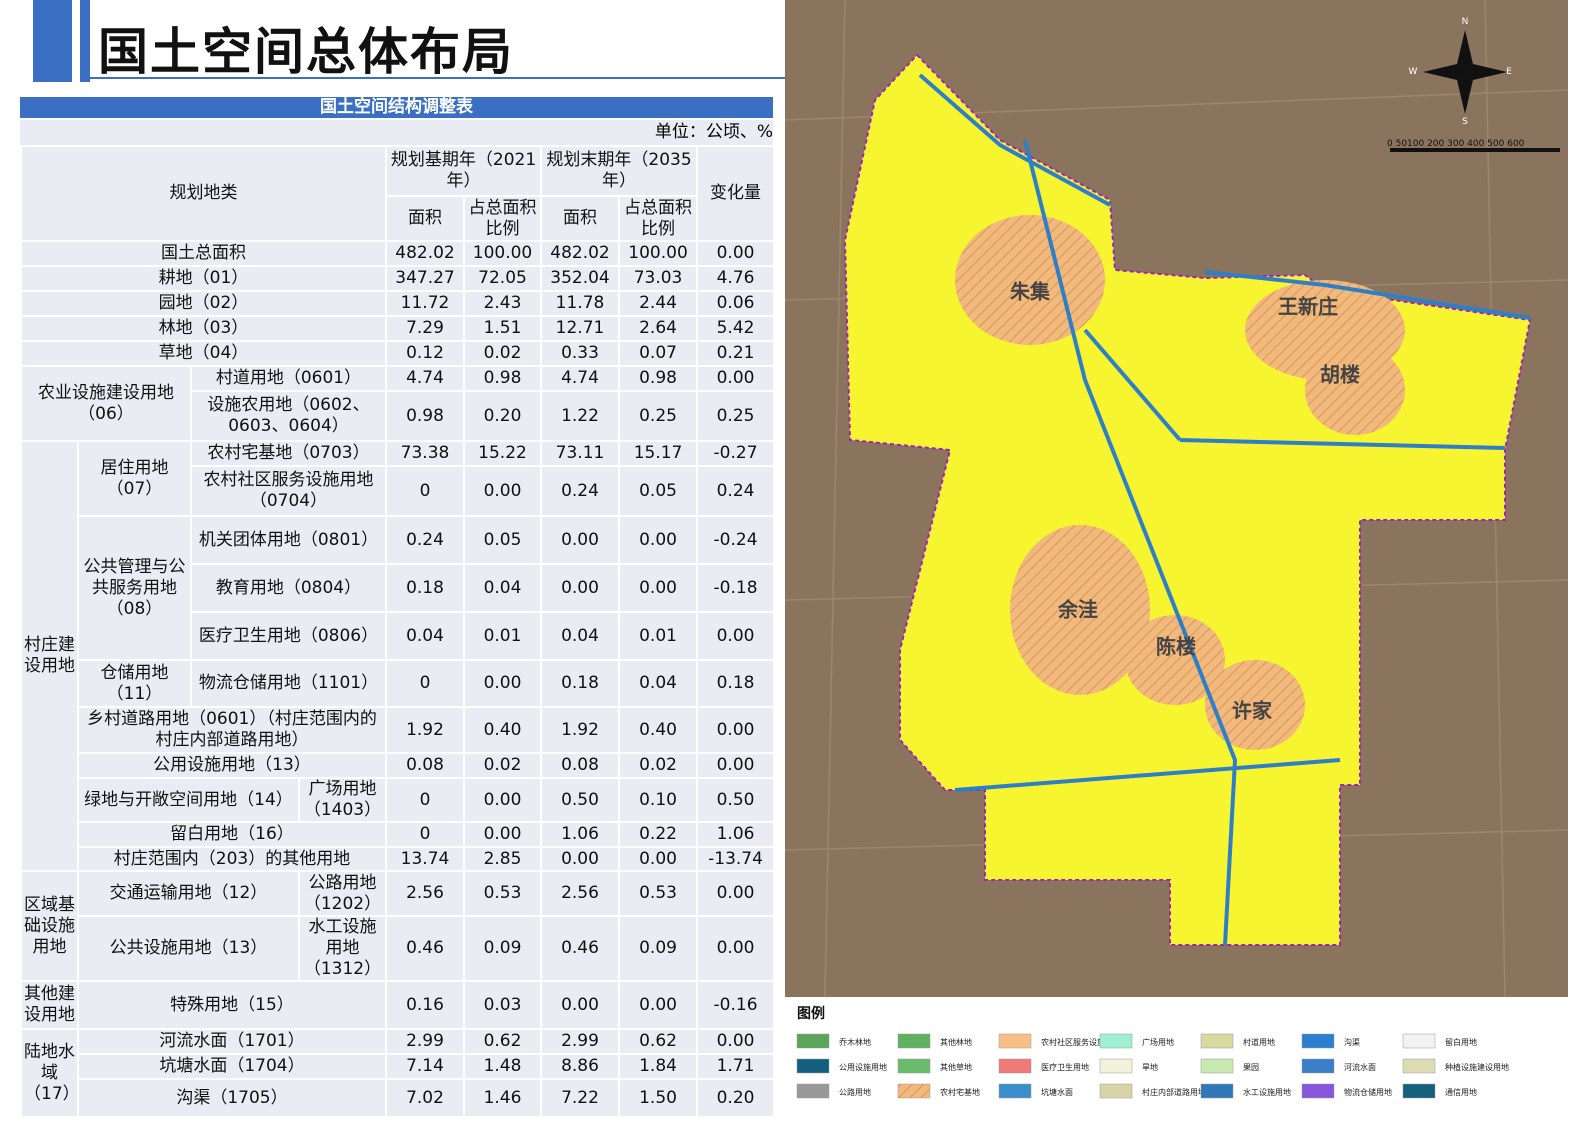  Describe the element at coordinates (49, 1005) in the screenshot. I see `row-label: 其他建设用地` at that location.